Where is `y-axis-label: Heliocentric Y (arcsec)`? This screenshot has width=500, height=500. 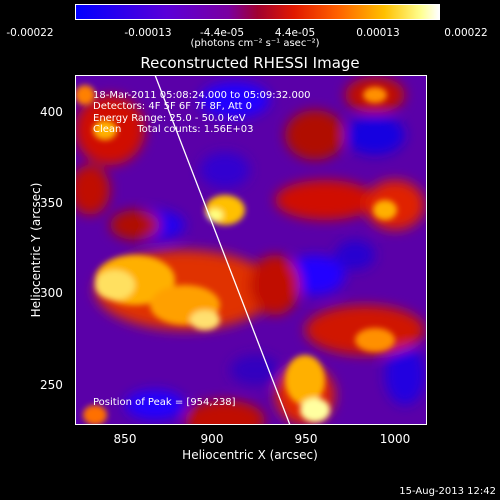 y-axis-label: Heliocentric Y (arcsec) is located at coordinates (36, 250).